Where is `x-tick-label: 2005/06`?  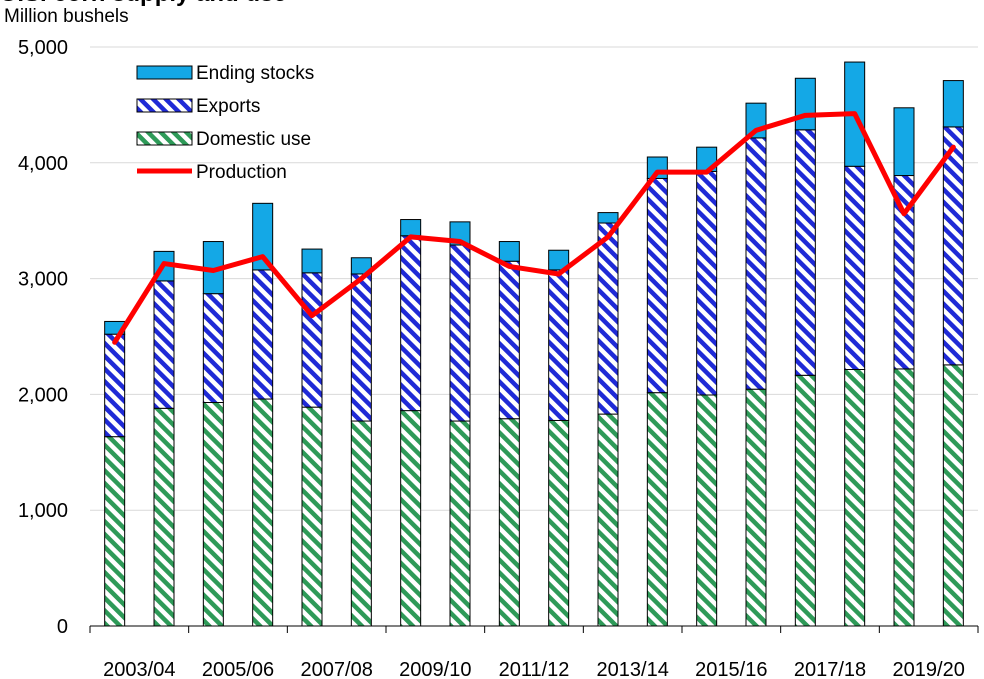 x-tick-label: 2005/06 is located at coordinates (238, 669).